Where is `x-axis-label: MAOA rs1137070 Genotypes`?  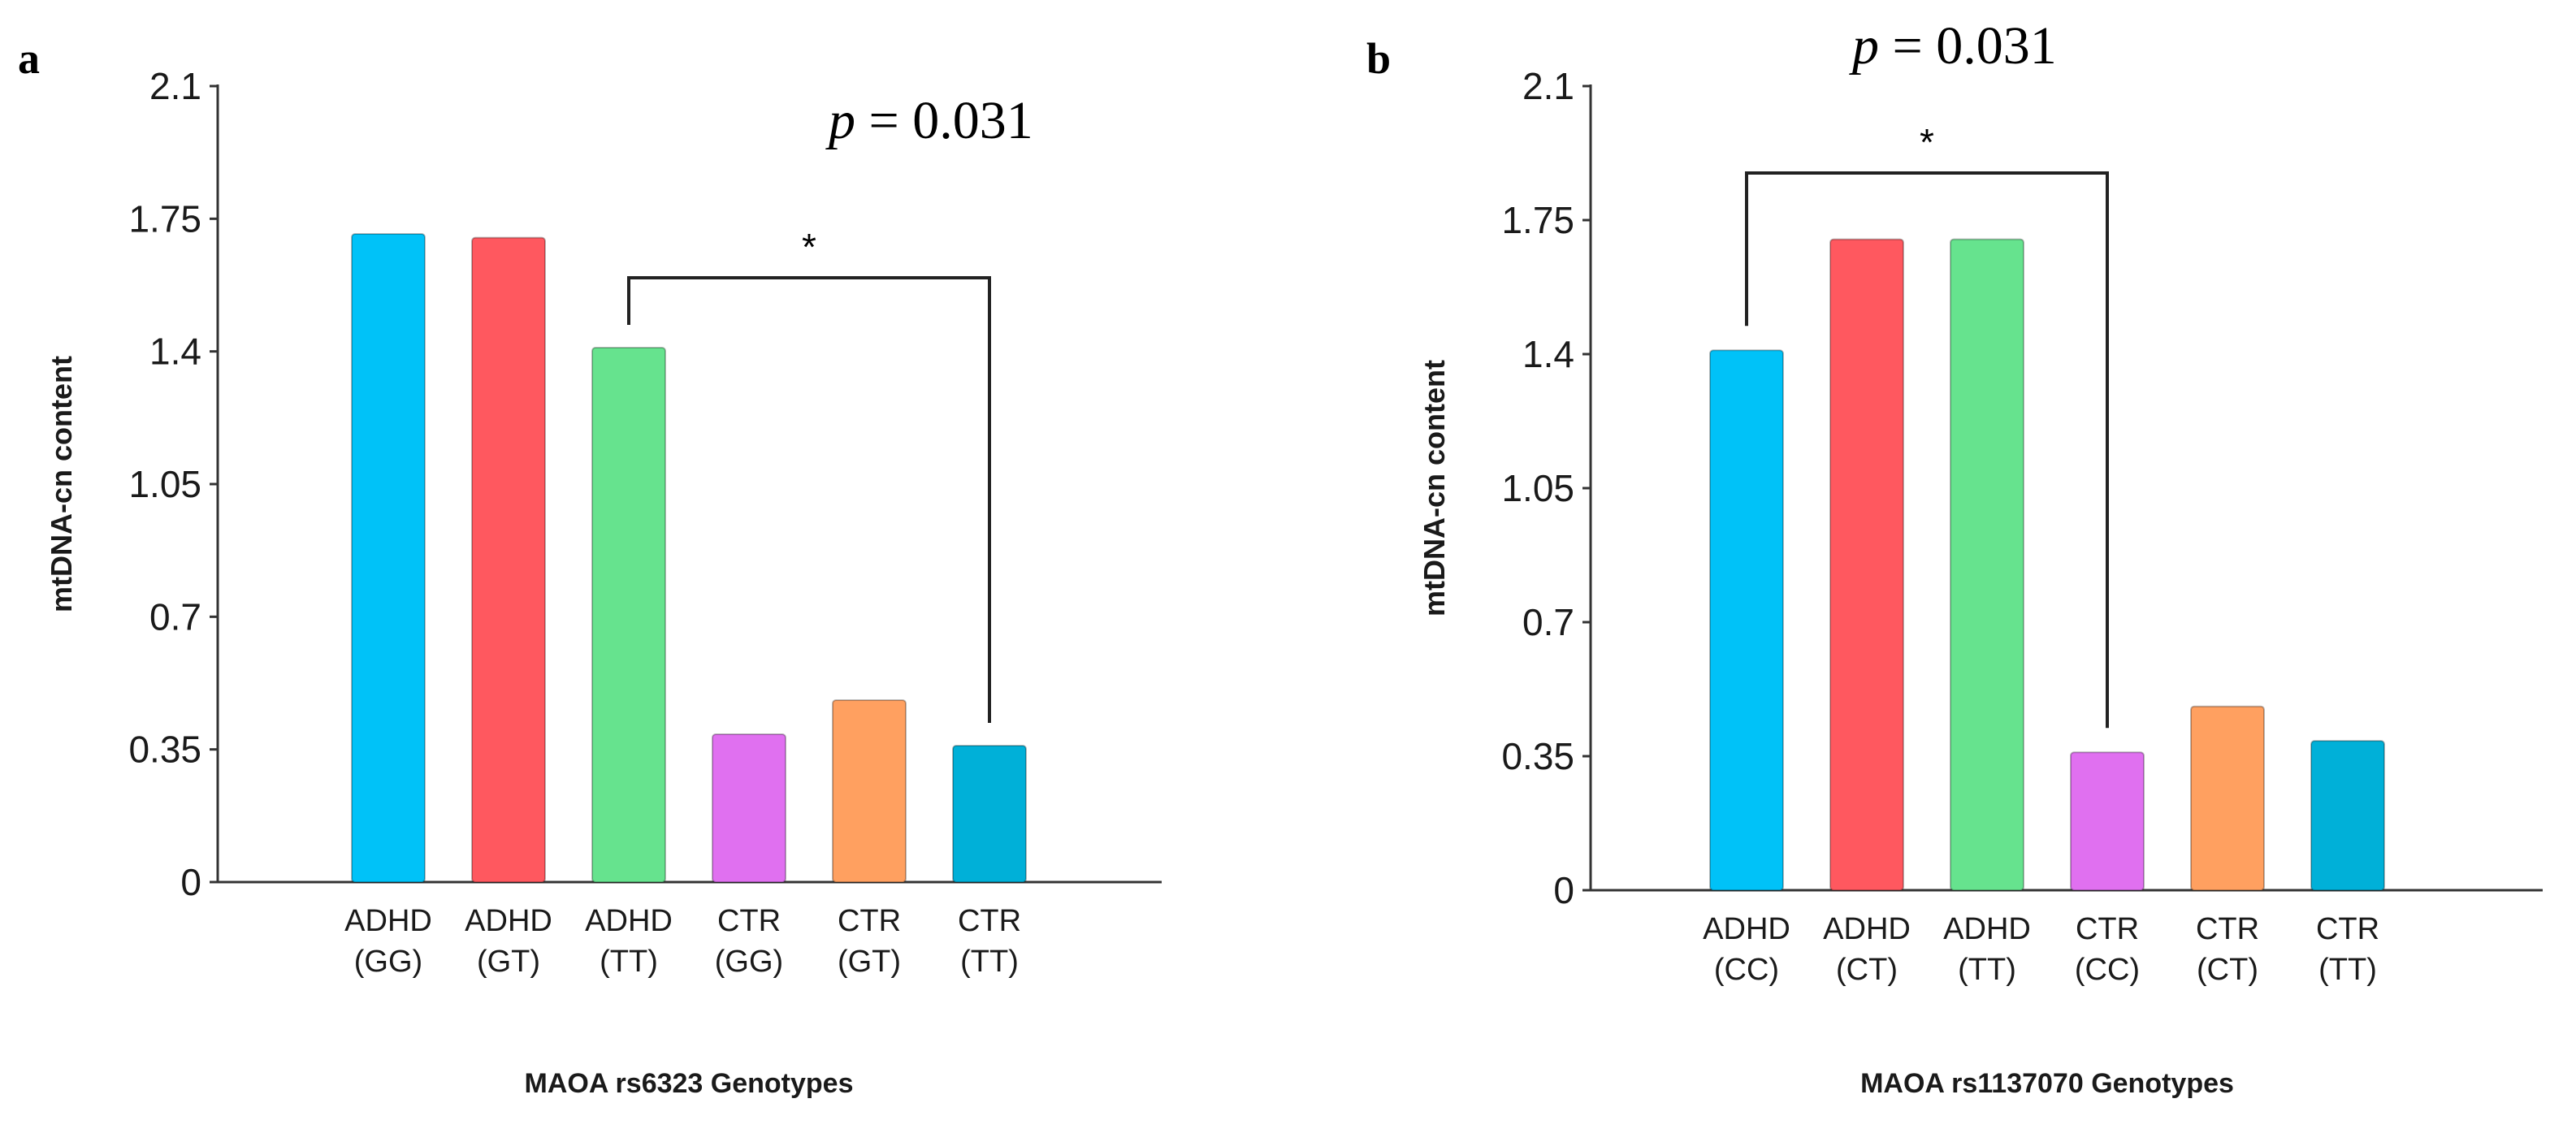
x-axis-label: MAOA rs1137070 Genotypes is located at coordinates (2047, 1083).